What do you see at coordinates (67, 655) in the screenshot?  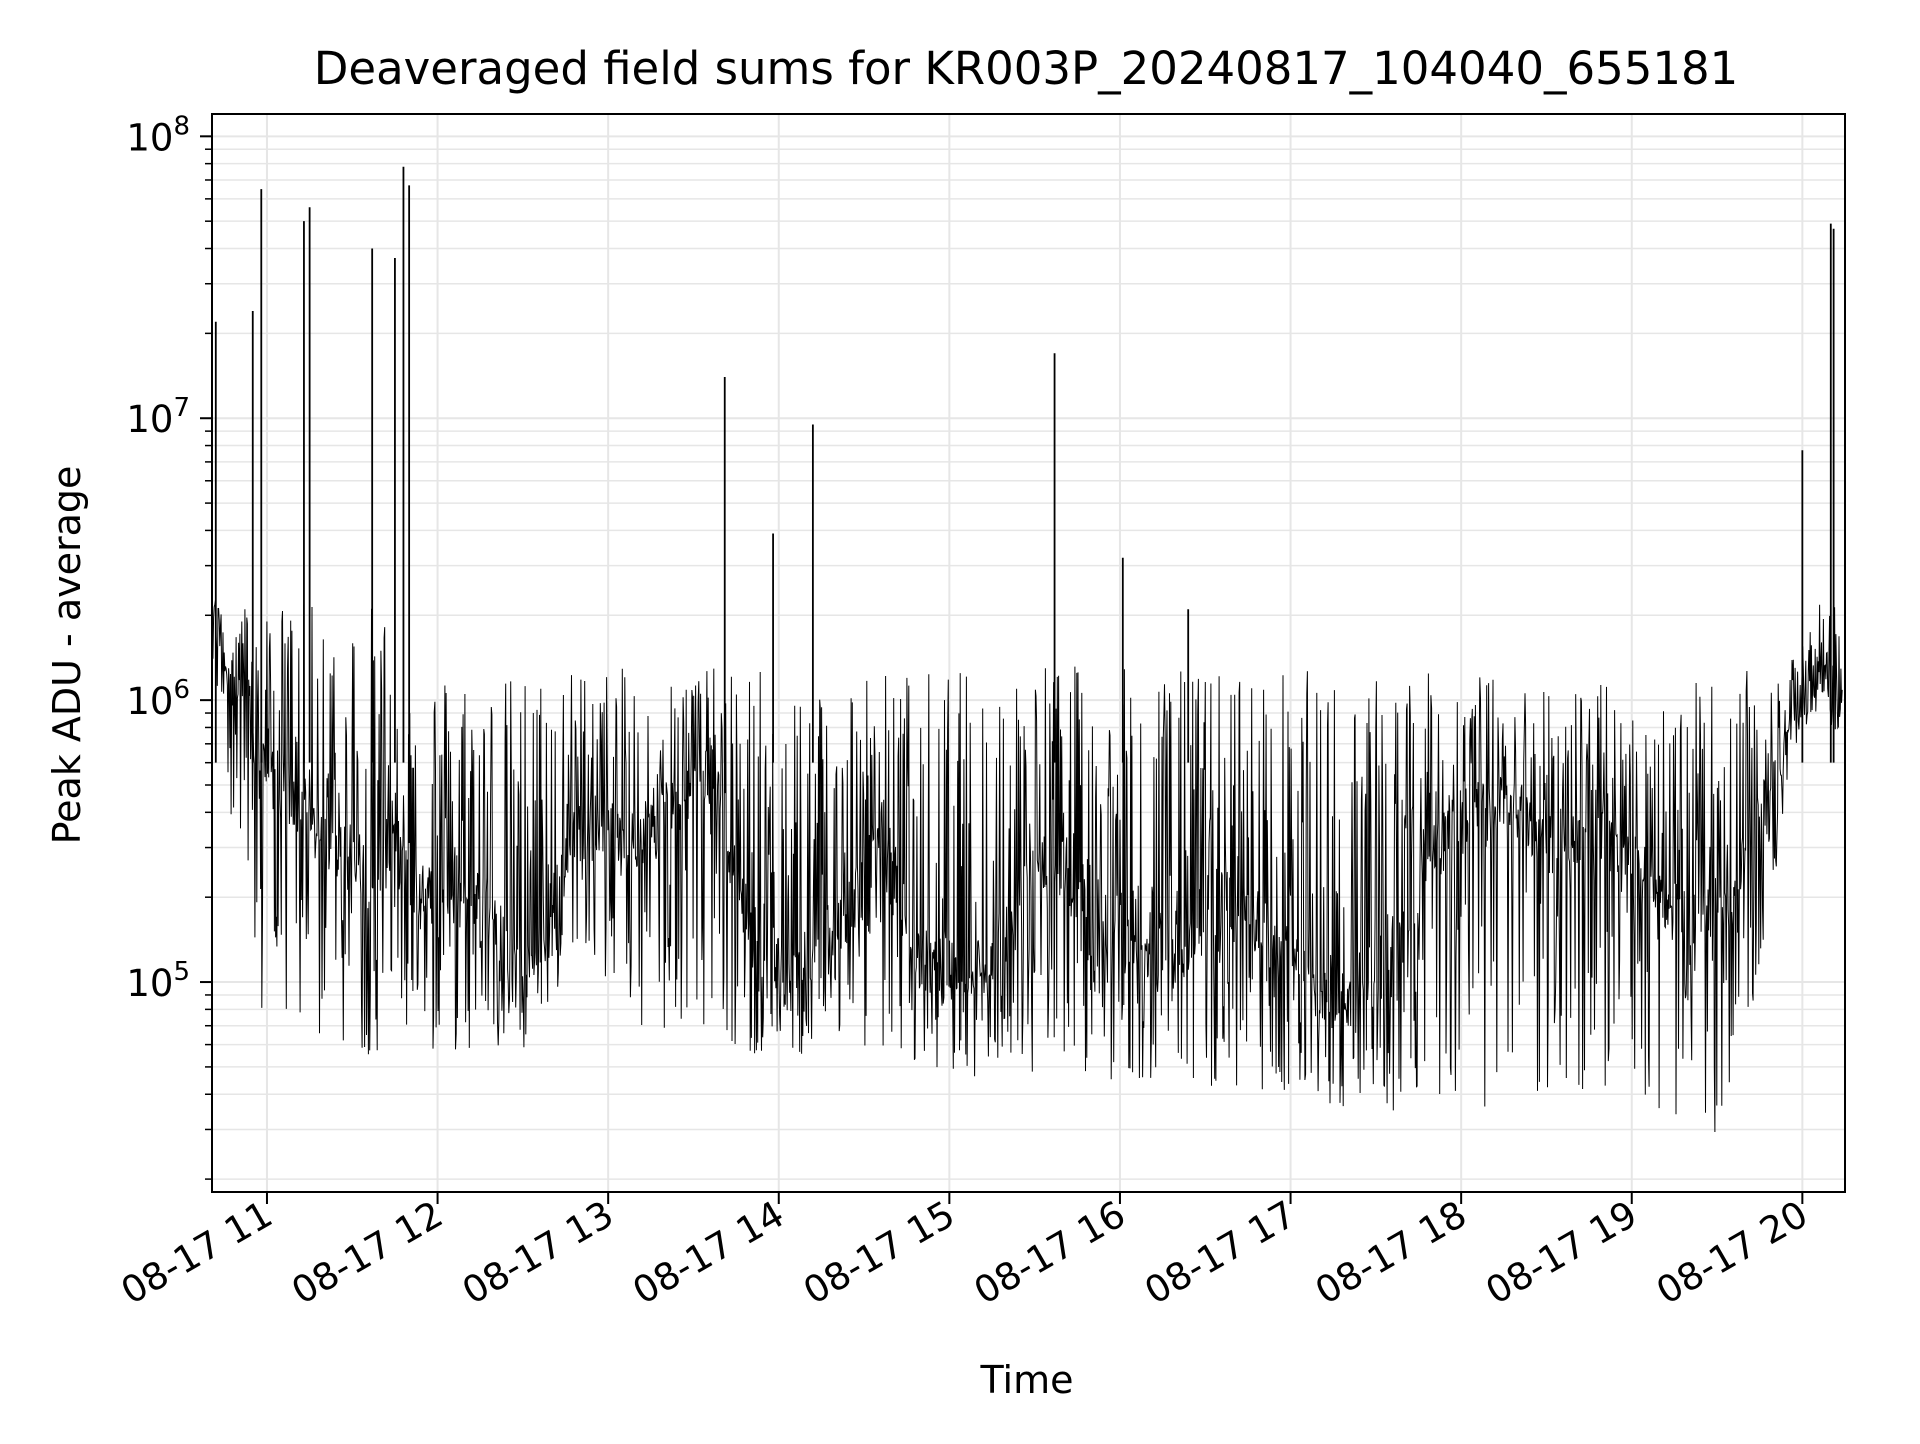 I see `y-axis-label: Peak ADU - average` at bounding box center [67, 655].